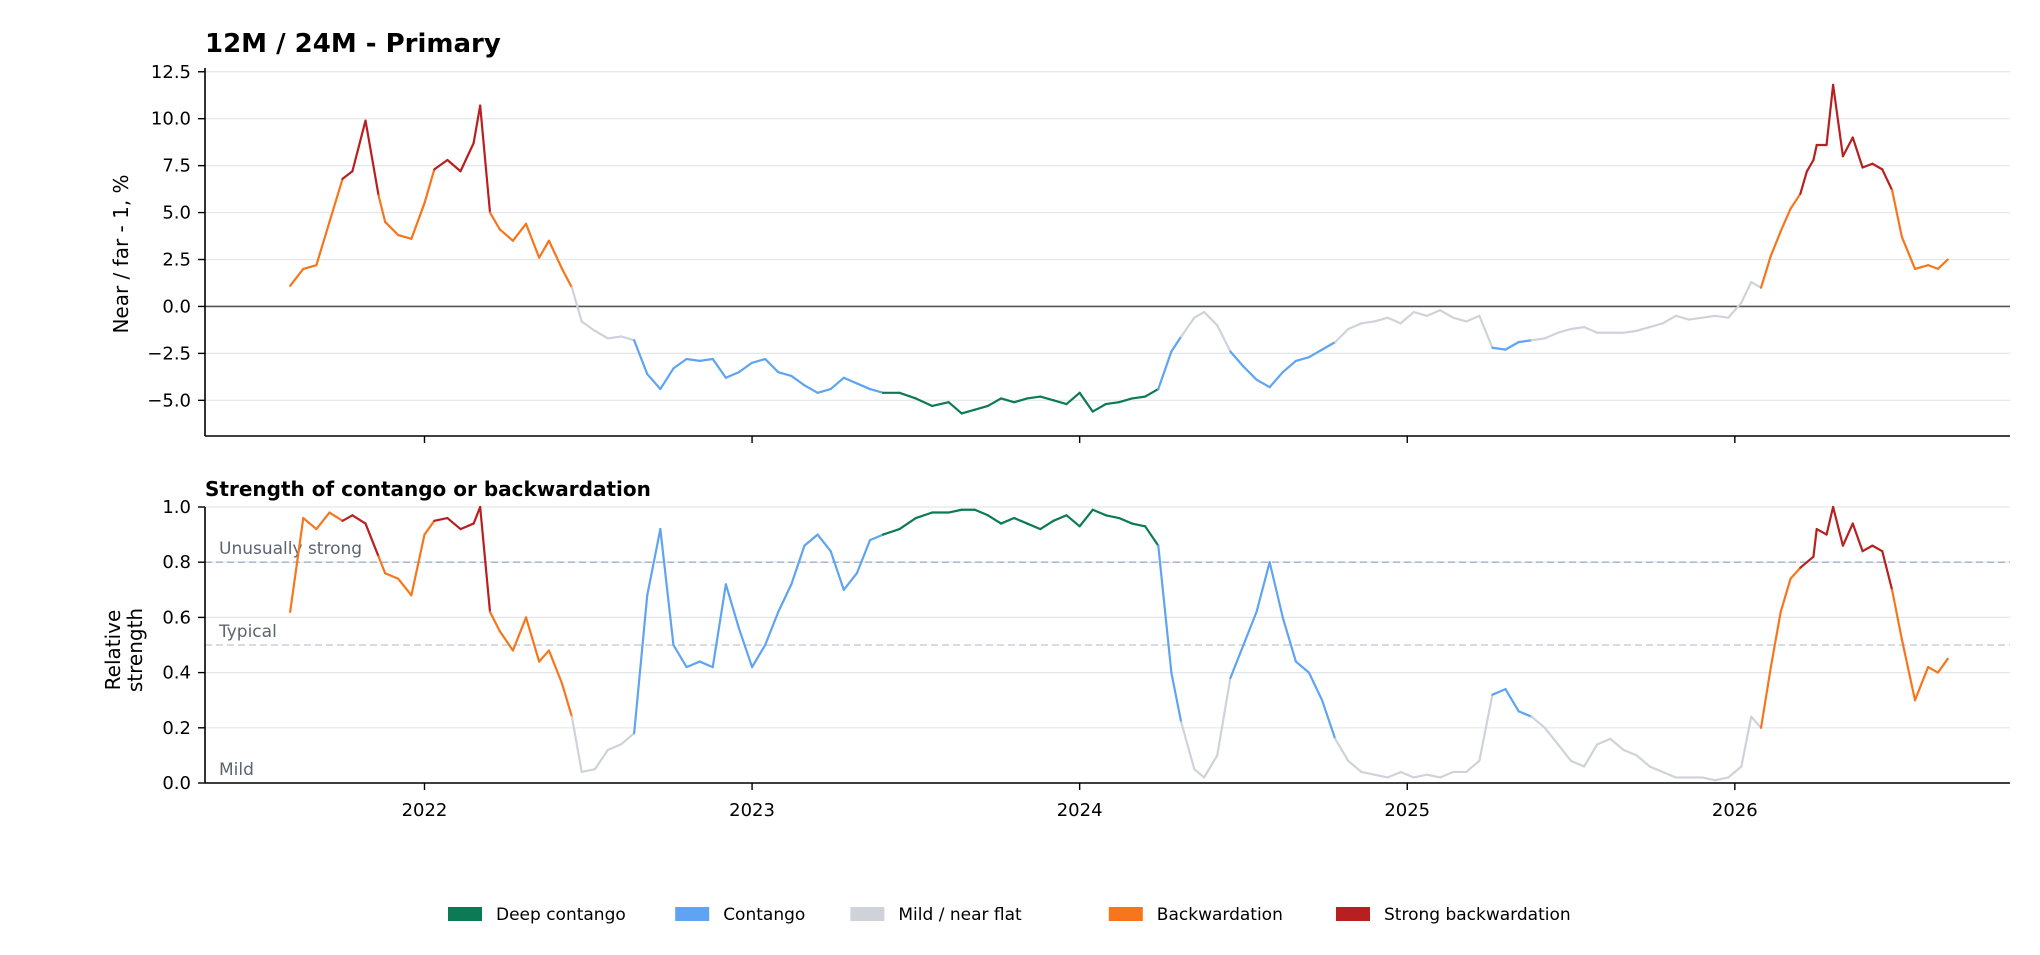 Image resolution: width=2040 pixels, height=955 pixels. Describe the element at coordinates (135, 650) in the screenshot. I see `y-axis-label-line: strength` at that location.